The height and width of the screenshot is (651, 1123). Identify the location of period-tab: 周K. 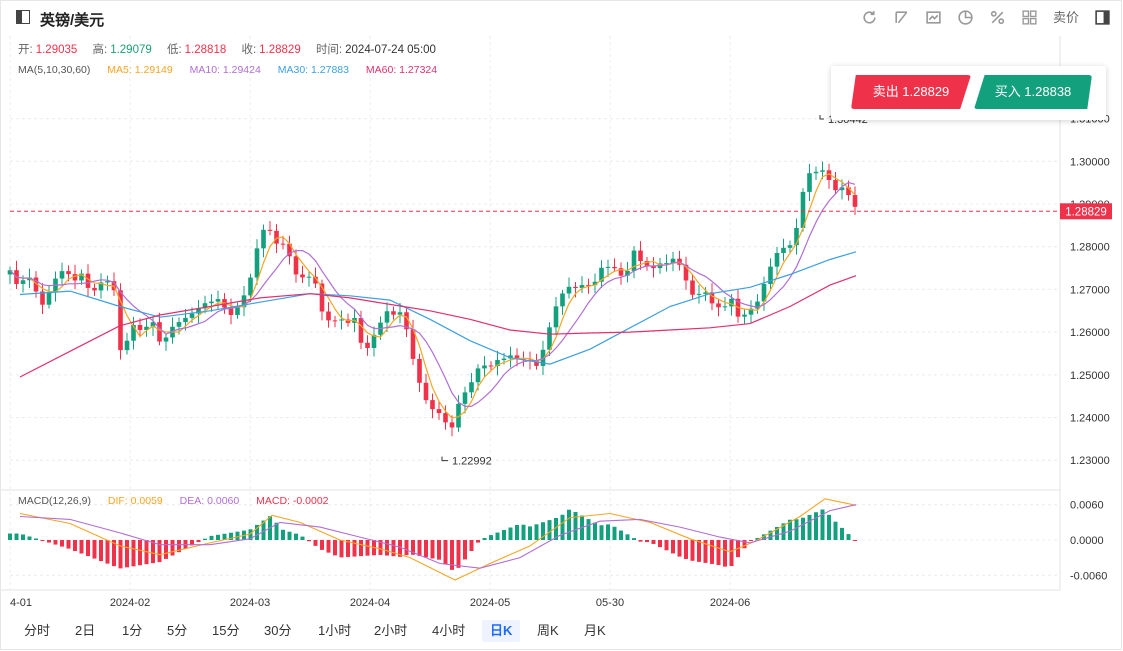
(548, 630).